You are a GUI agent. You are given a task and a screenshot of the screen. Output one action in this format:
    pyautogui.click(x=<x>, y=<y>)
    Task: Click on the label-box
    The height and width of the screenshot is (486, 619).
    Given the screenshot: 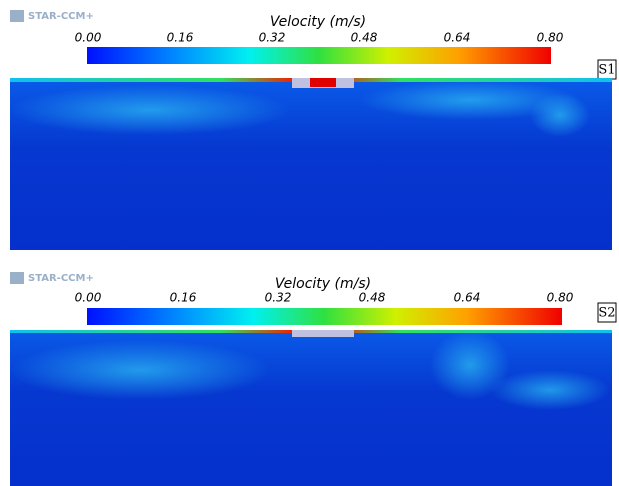 What is the action you would take?
    pyautogui.click(x=607, y=312)
    